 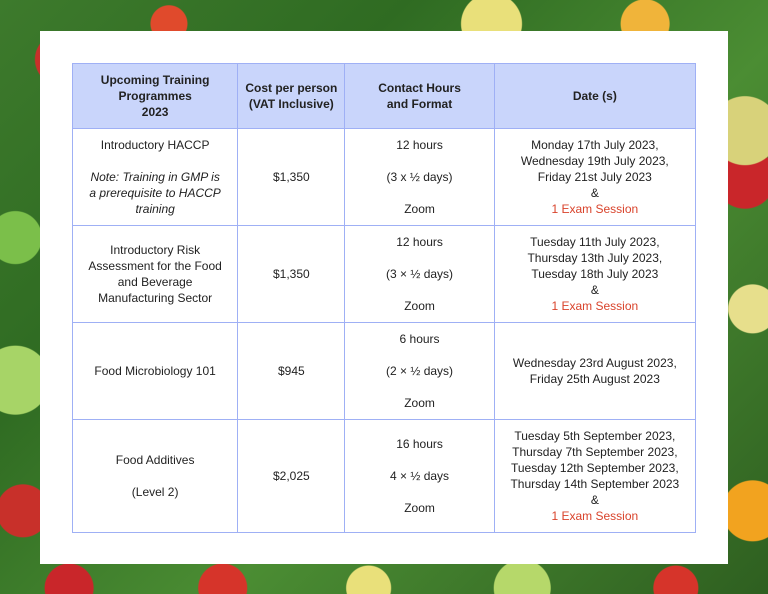 I want to click on programme-note: a prerequisite to HACCP, so click(x=155, y=193).